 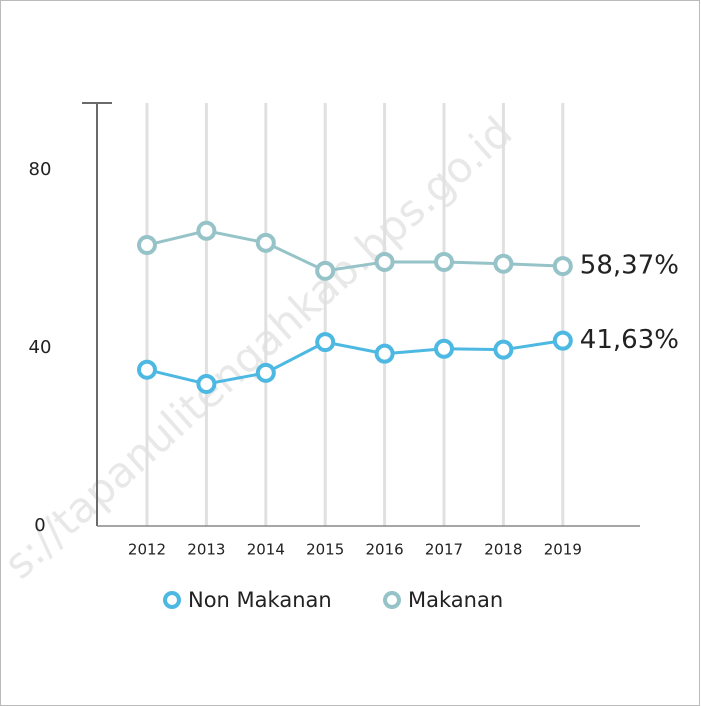 What do you see at coordinates (385, 550) in the screenshot?
I see `x-tick-label: 2016` at bounding box center [385, 550].